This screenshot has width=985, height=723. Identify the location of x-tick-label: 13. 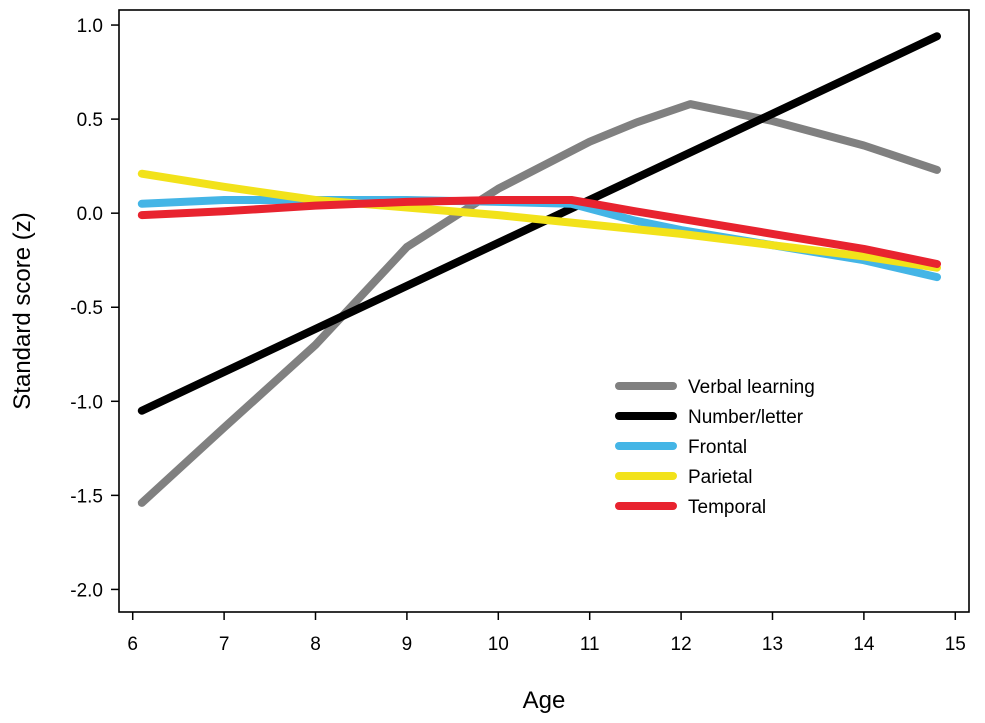
(772, 644).